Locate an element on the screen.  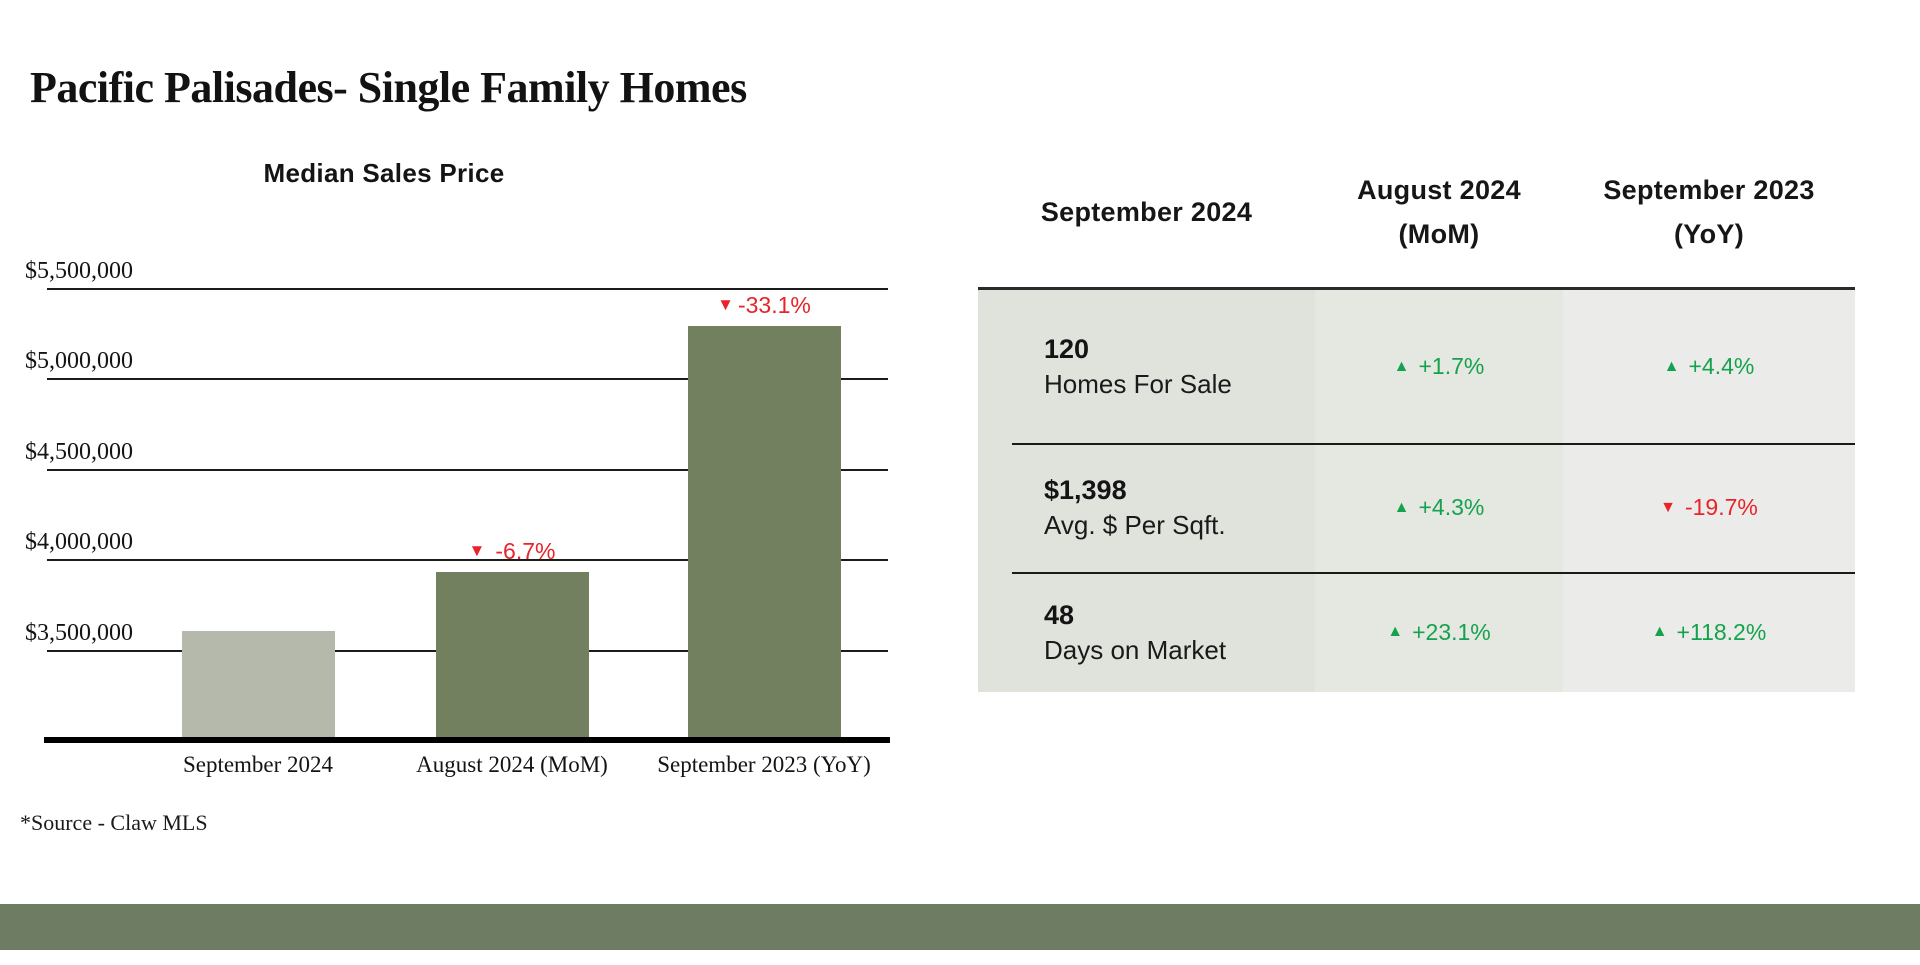
metric-value: 120 is located at coordinates (1067, 349).